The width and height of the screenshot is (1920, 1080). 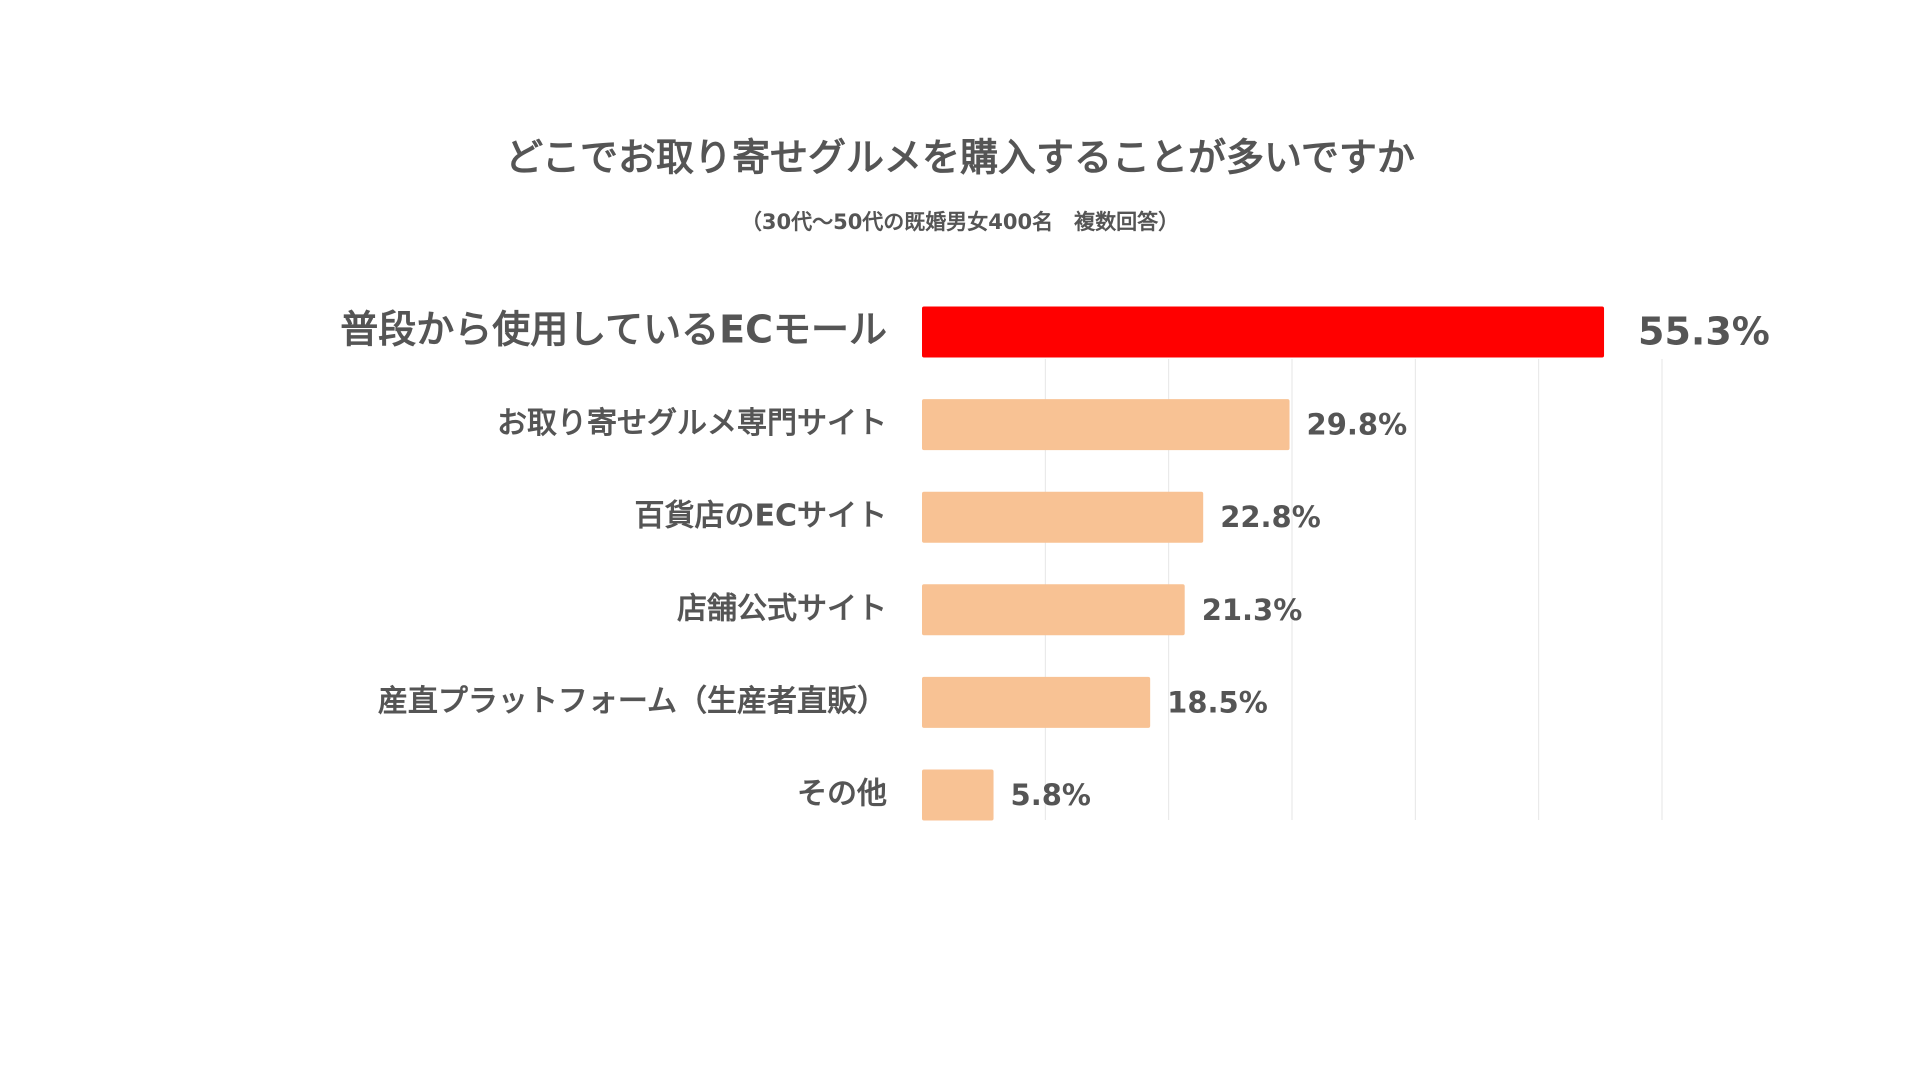 What do you see at coordinates (692, 423) in the screenshot?
I see `category-label: お取り寄せグルメ専門サイト` at bounding box center [692, 423].